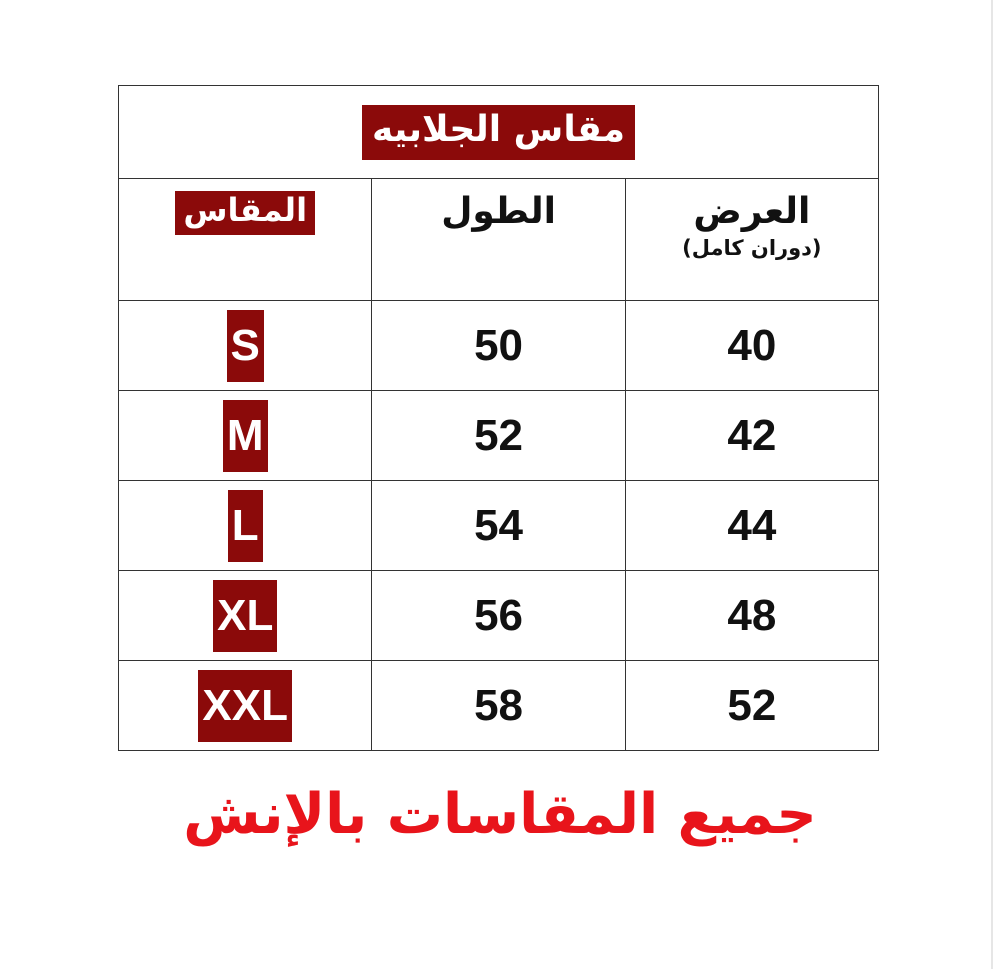  I want to click on size-cell: M, so click(245, 435).